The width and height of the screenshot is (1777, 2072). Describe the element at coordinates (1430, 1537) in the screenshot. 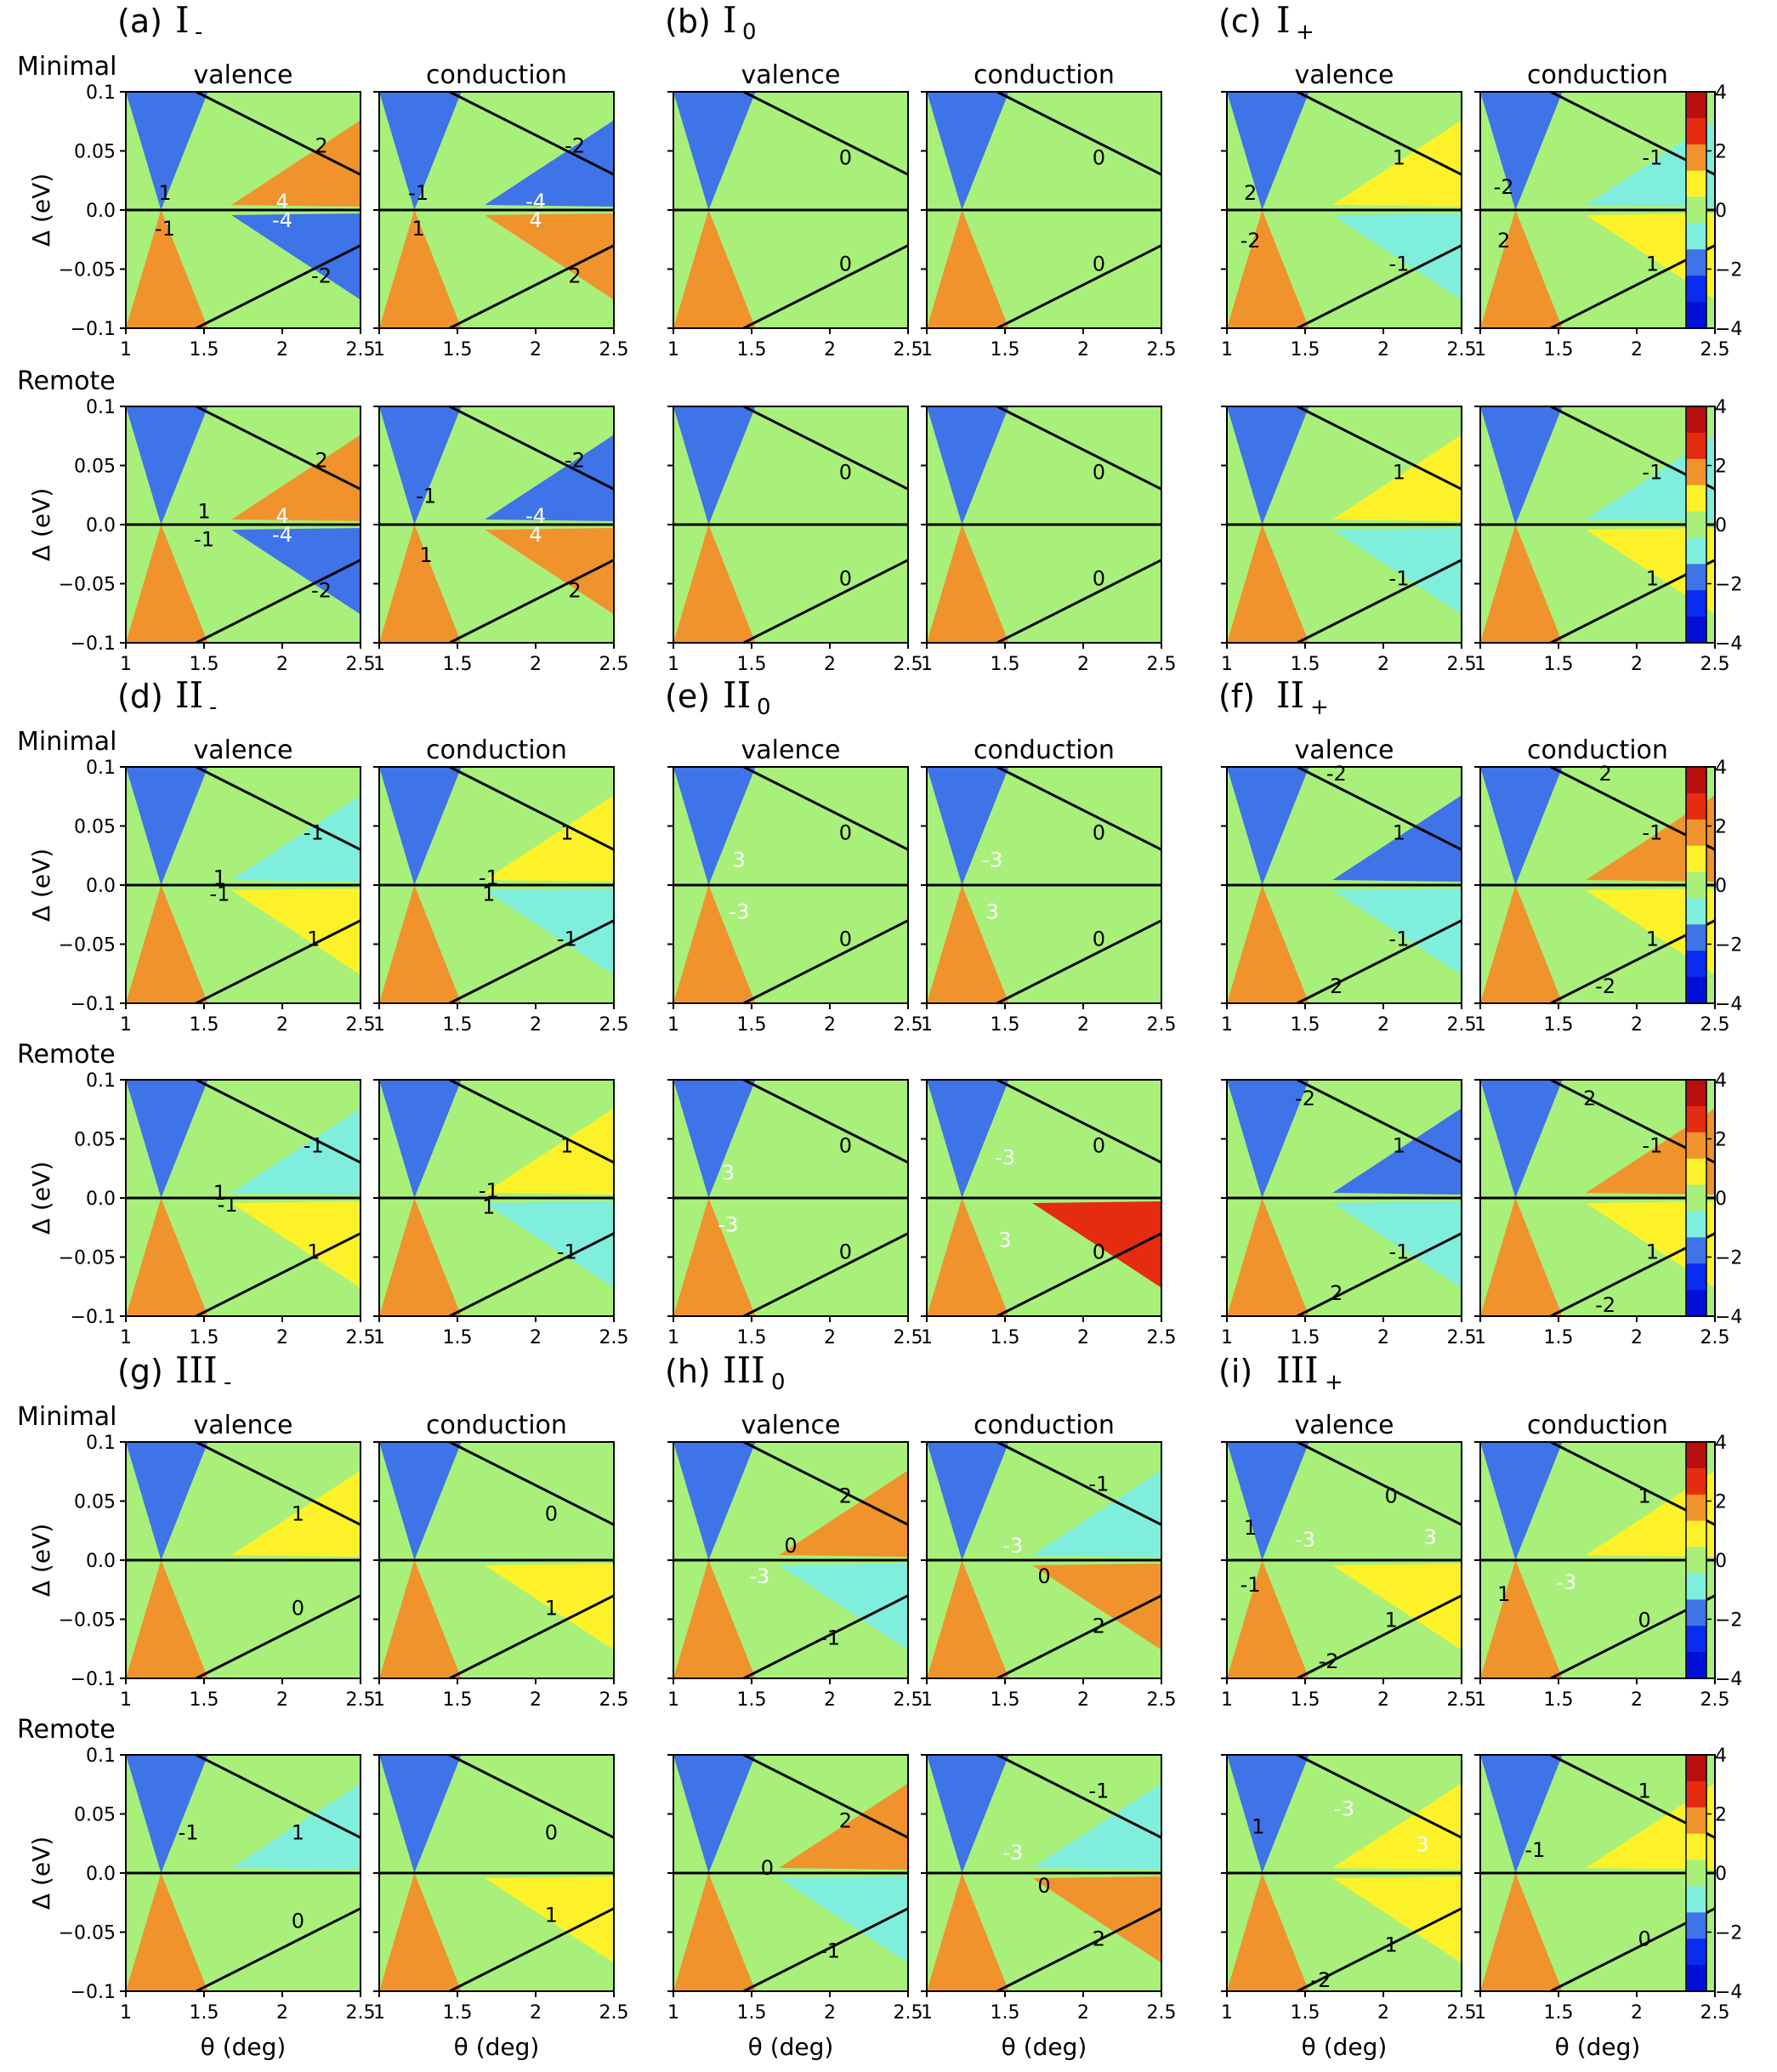

I see `phase-label: 3` at that location.